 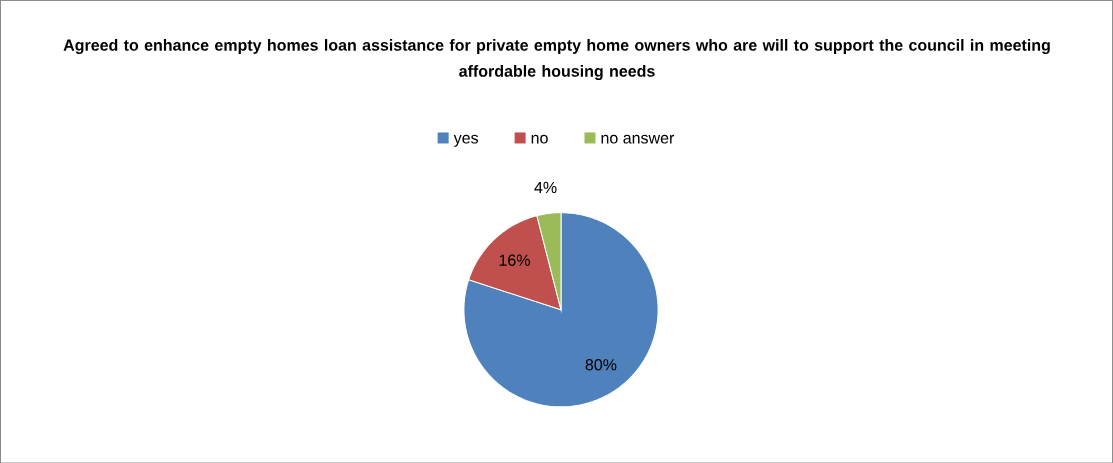 What do you see at coordinates (556, 59) in the screenshot?
I see `chart-title: Agreed to enhance empty homes loan assistance for private empty home owners who are will to support the council in meeting affordable housing needs` at bounding box center [556, 59].